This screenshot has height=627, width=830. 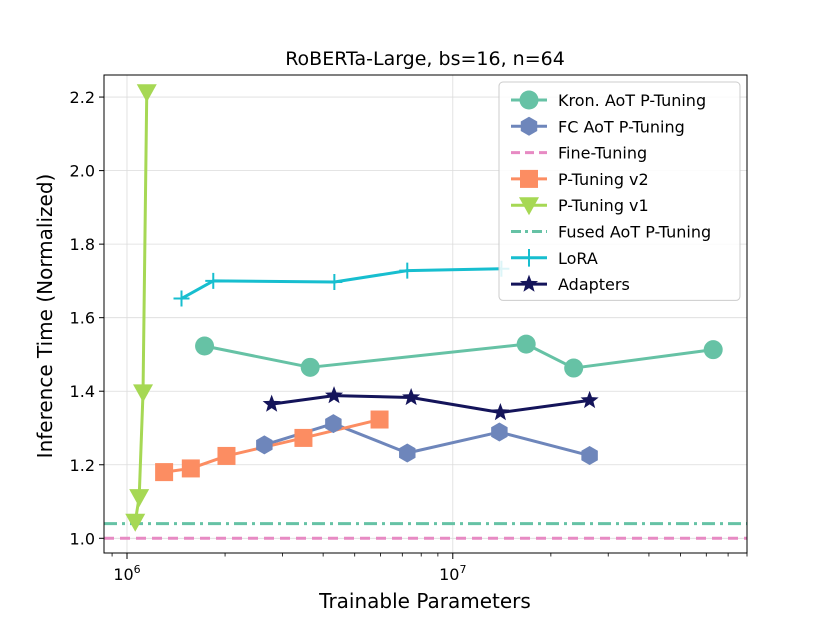 What do you see at coordinates (82, 171) in the screenshot?
I see `y-tick-label: 2.0` at bounding box center [82, 171].